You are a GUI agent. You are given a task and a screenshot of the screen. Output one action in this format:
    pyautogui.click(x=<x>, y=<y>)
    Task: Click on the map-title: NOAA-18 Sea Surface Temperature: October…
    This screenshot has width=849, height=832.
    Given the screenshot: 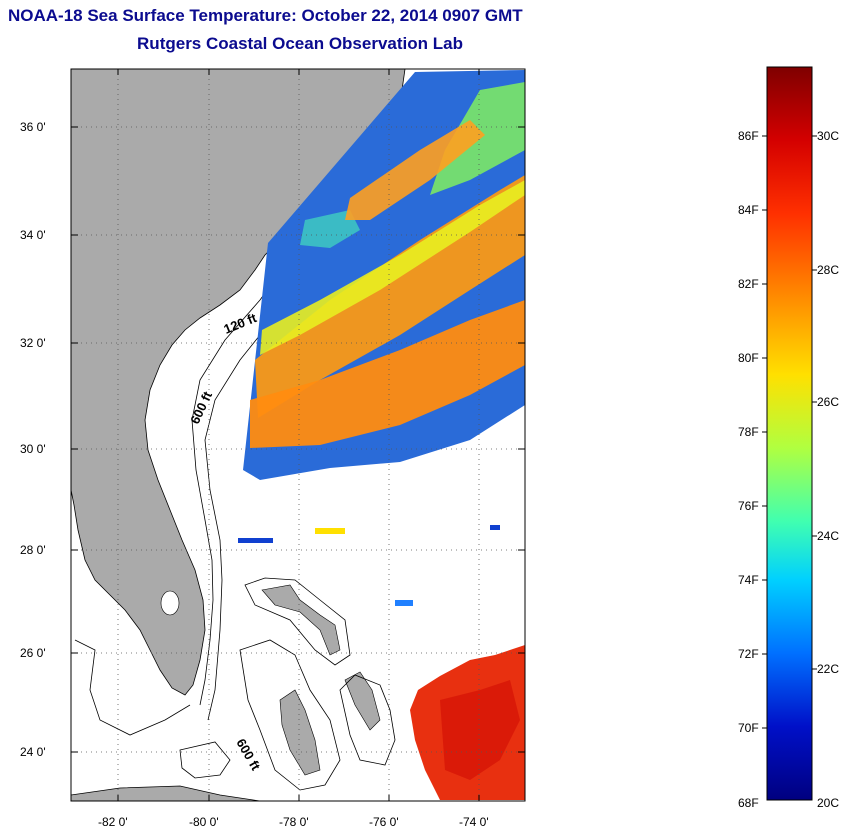 What is the action you would take?
    pyautogui.click(x=265, y=15)
    